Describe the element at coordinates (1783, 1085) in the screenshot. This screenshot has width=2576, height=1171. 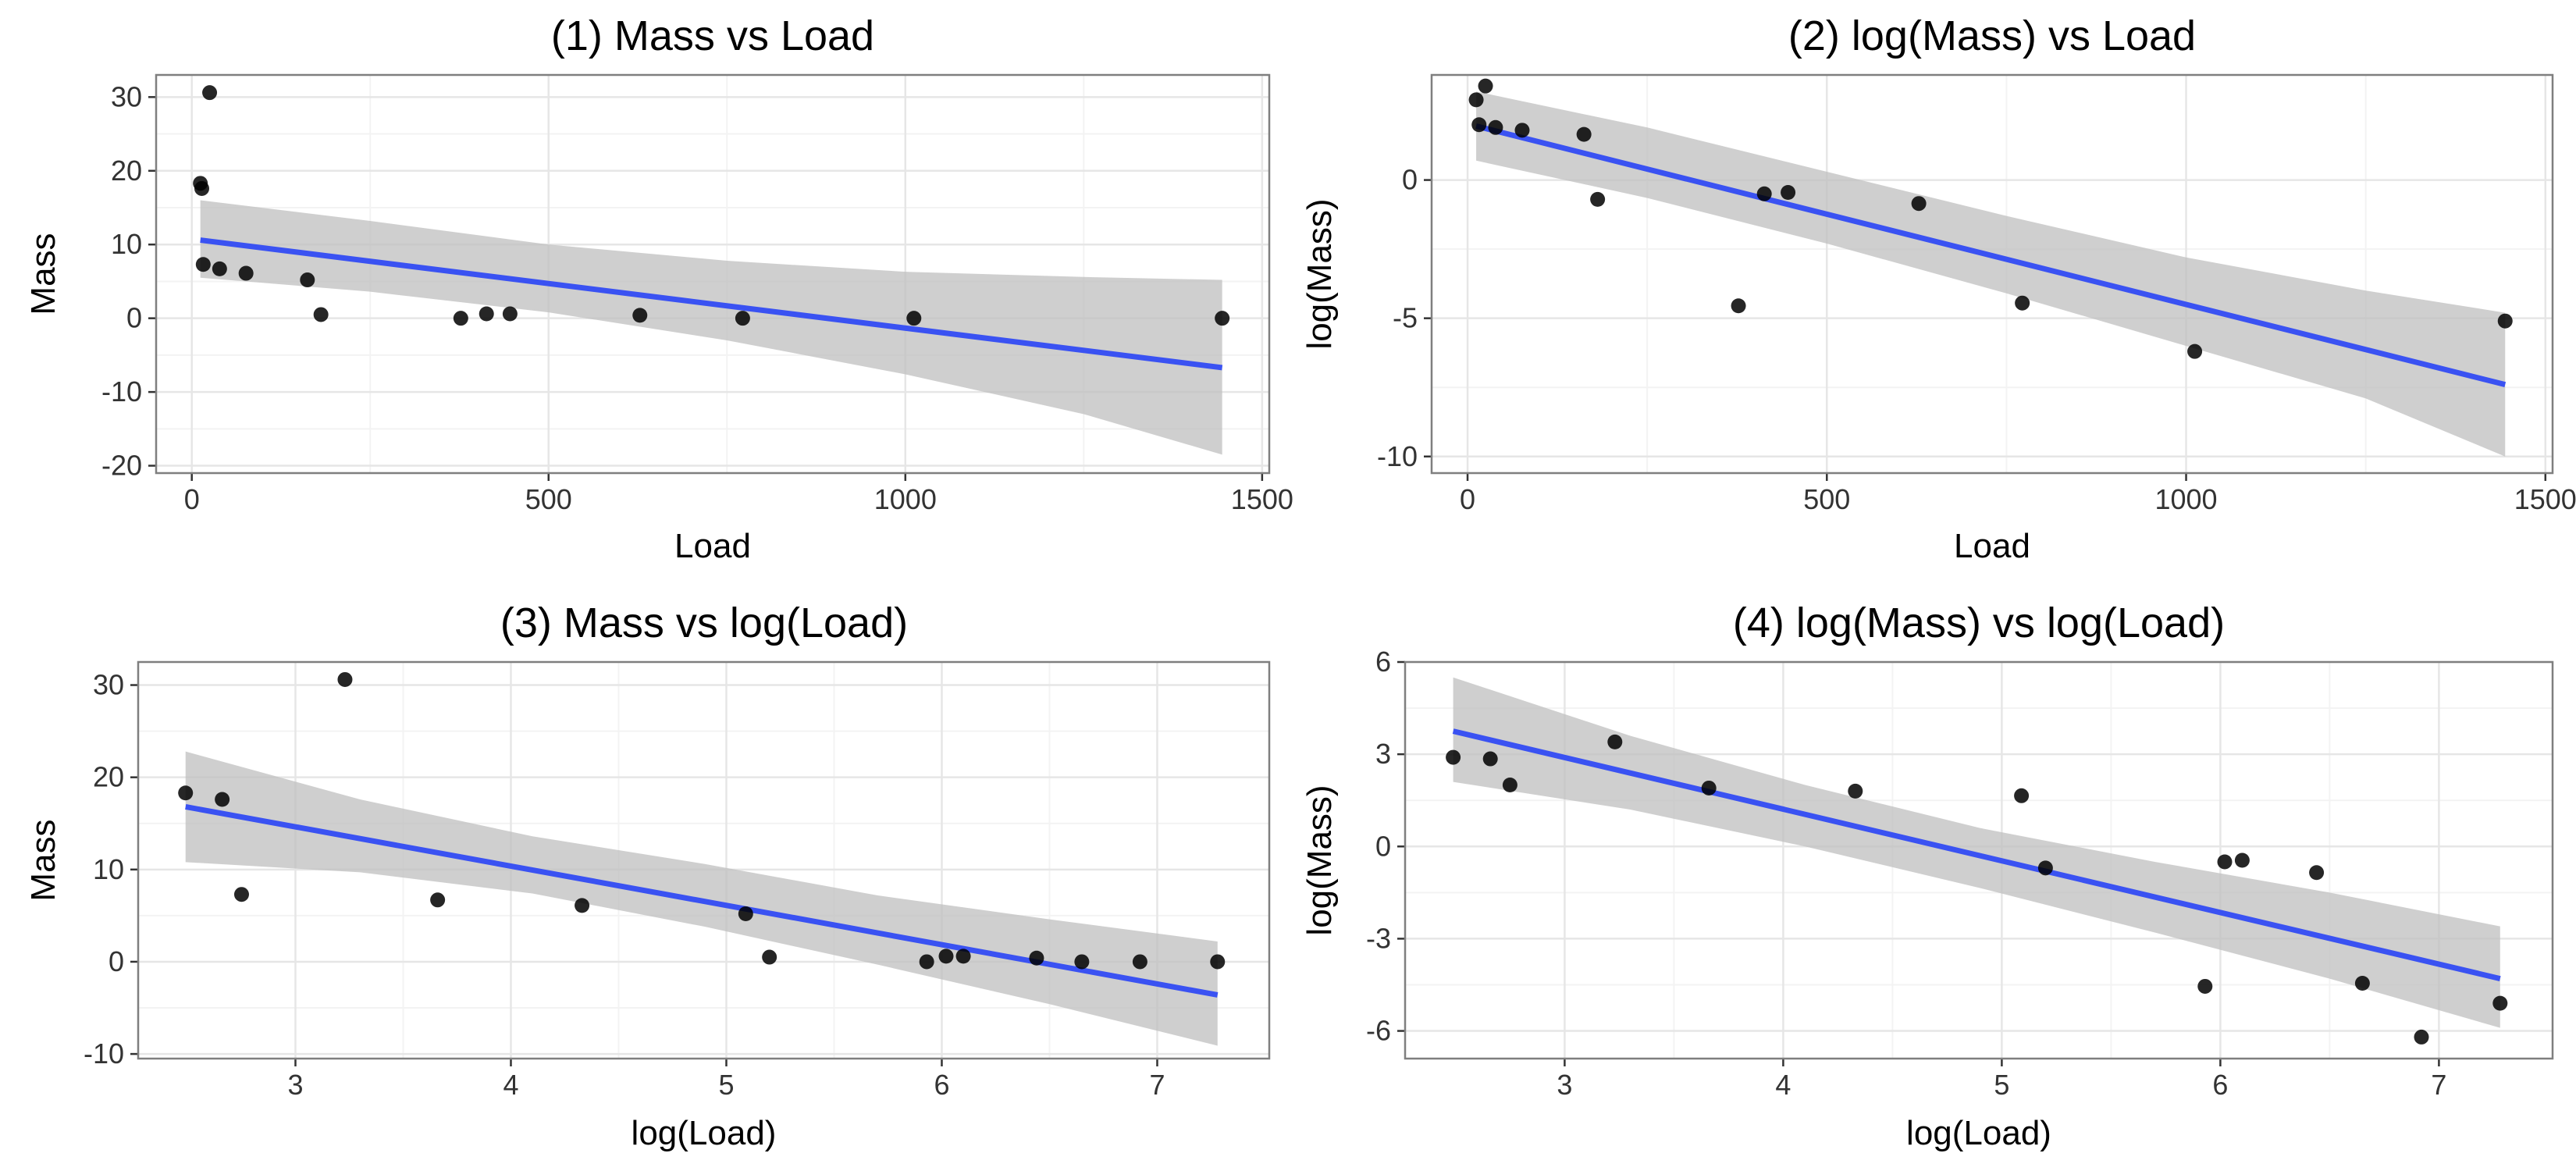
I see `panel-4-x-tick-label: 4` at that location.